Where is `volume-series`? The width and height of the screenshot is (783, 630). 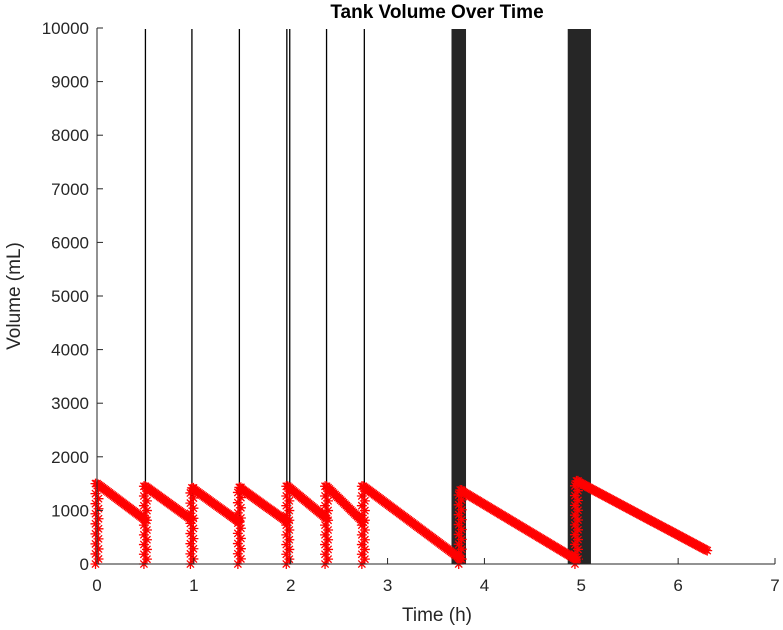
volume-series is located at coordinates (401, 522).